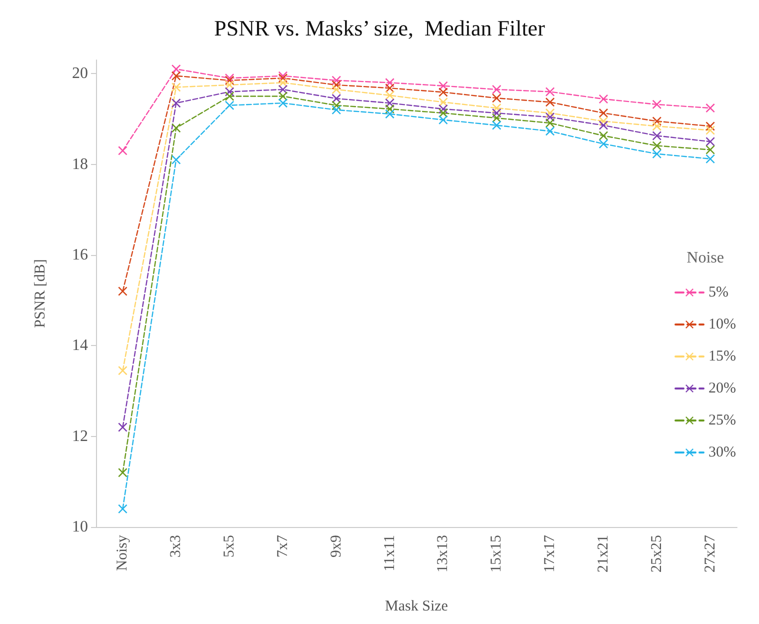 The height and width of the screenshot is (624, 759). What do you see at coordinates (80, 164) in the screenshot?
I see `y-tick-label: 18` at bounding box center [80, 164].